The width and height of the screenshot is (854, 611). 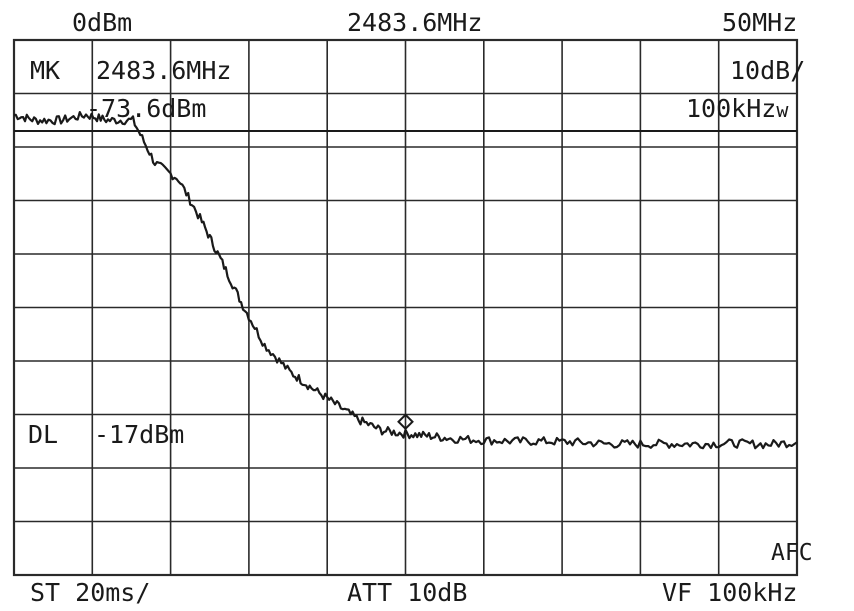 What do you see at coordinates (782, 110) in the screenshot?
I see `rbw-suffix: w` at bounding box center [782, 110].